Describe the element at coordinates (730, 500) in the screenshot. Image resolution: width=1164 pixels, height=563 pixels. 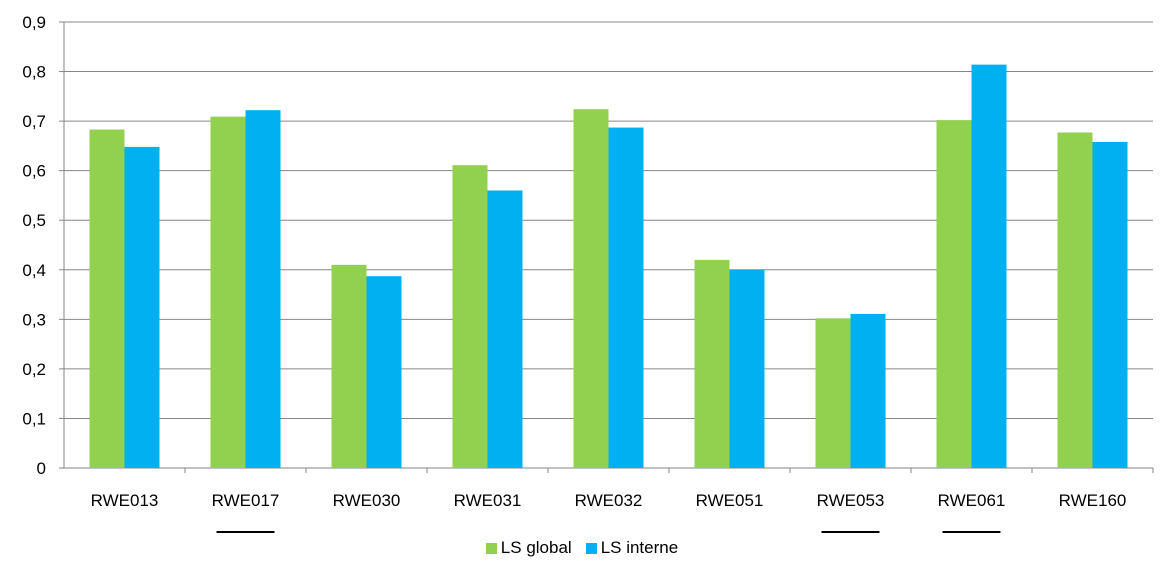
I see `x-tick-label: RWE051` at that location.